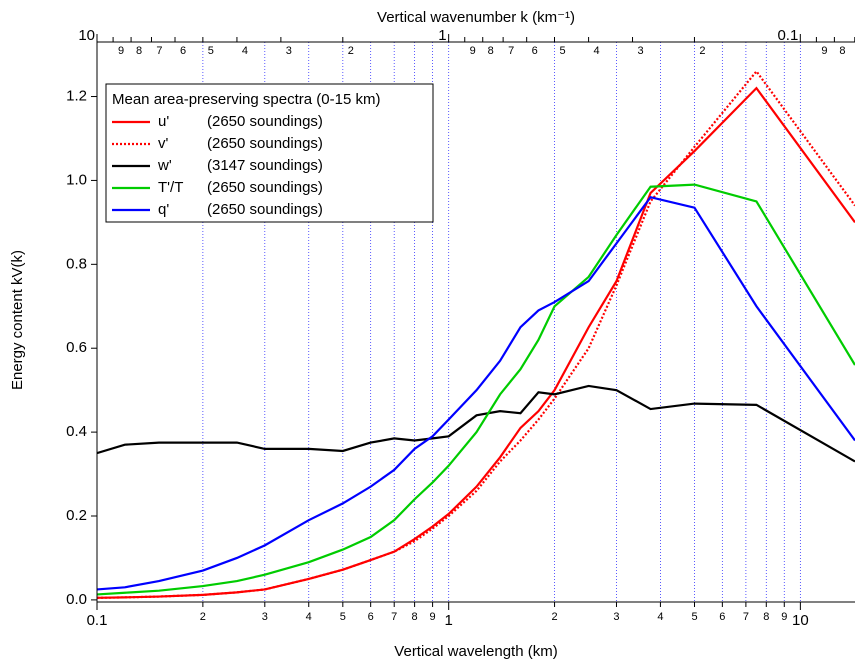 The image size is (855, 665). Describe the element at coordinates (246, 99) in the screenshot. I see `legend-title: Mean area-preserving spectra (0-15 km)` at that location.